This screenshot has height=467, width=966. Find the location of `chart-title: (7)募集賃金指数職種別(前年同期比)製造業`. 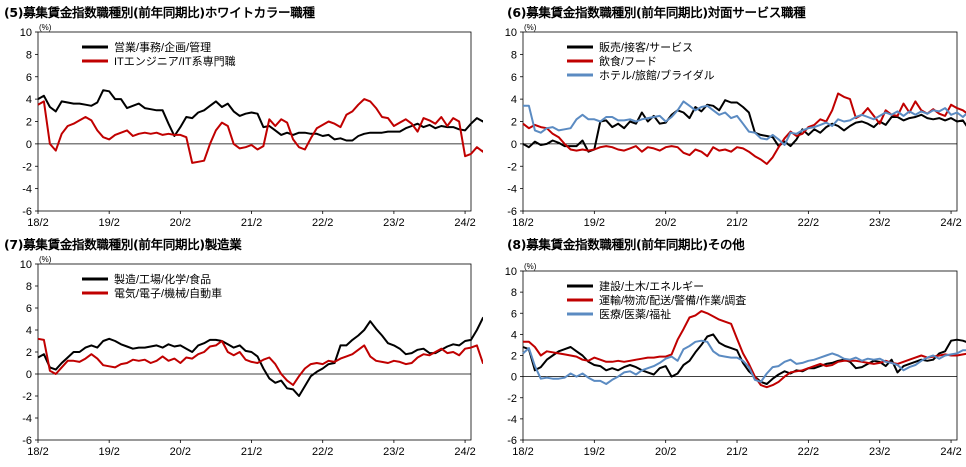

chart-title: (7)募集賃金指数職種別(前年同期比)製造業 is located at coordinates (123, 244).